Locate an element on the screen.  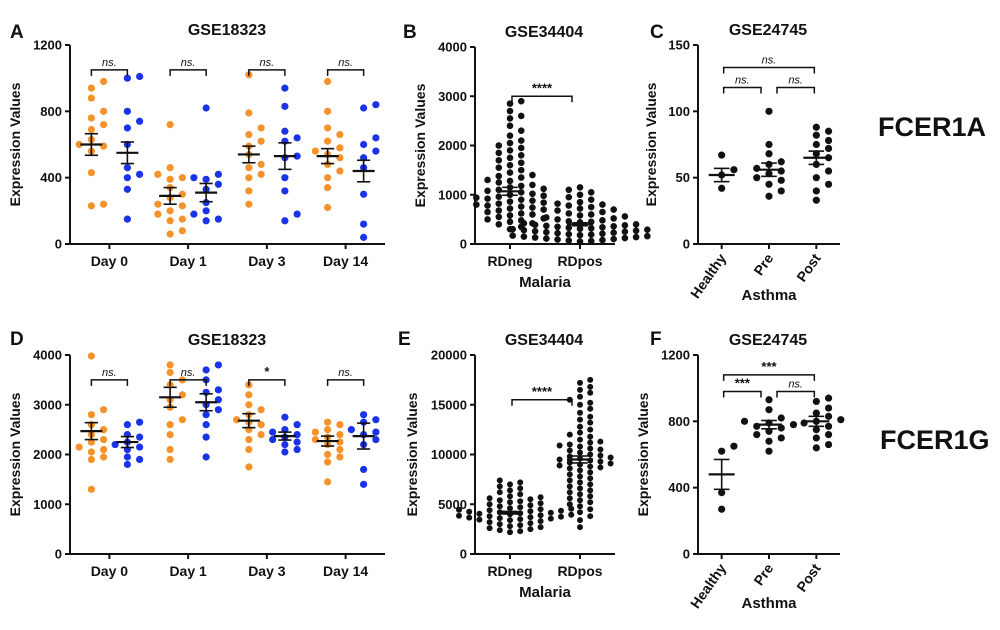
y-tick-label: 1000 is located at coordinates (47, 504).